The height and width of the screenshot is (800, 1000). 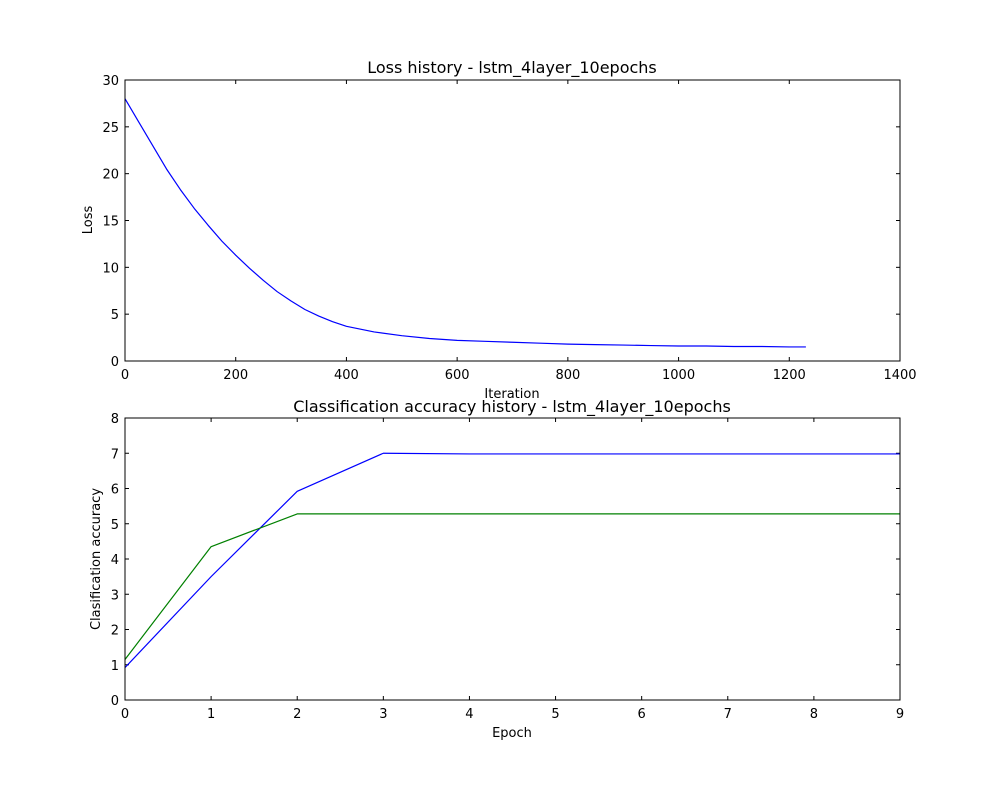 What do you see at coordinates (110, 268) in the screenshot?
I see `loss-ytick-label: 10` at bounding box center [110, 268].